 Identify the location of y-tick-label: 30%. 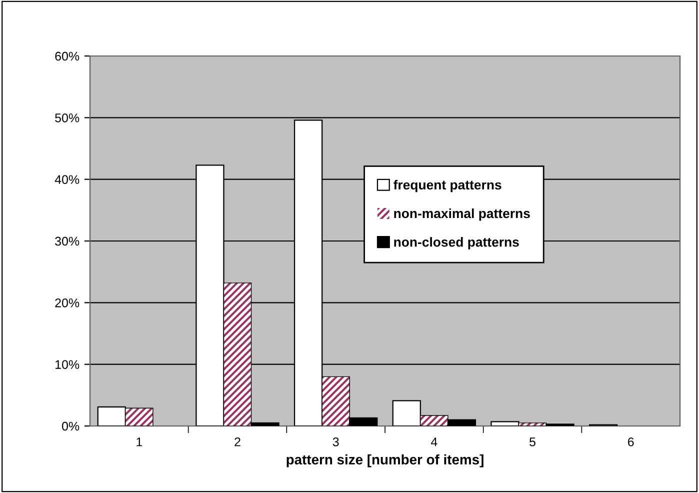
(67, 241).